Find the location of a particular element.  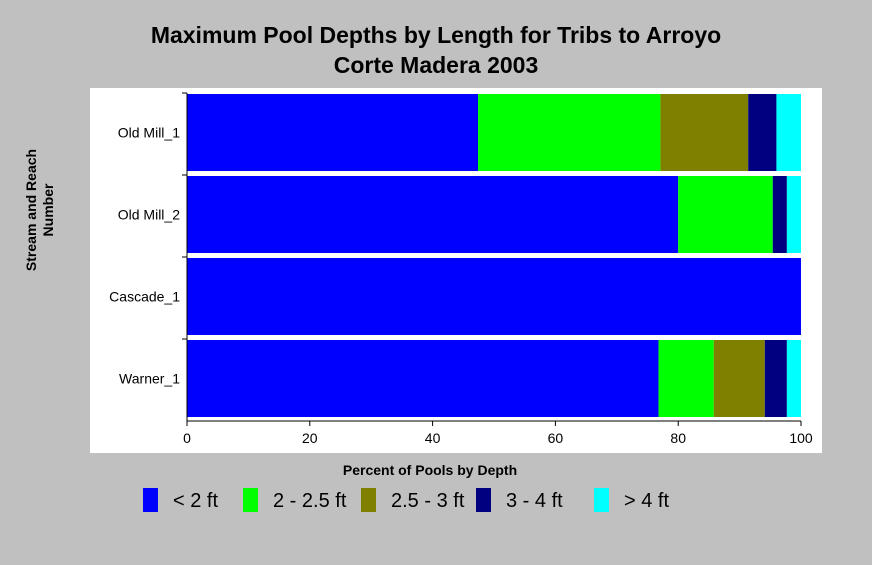

y-tick-label: Old Mill_1 is located at coordinates (149, 133).